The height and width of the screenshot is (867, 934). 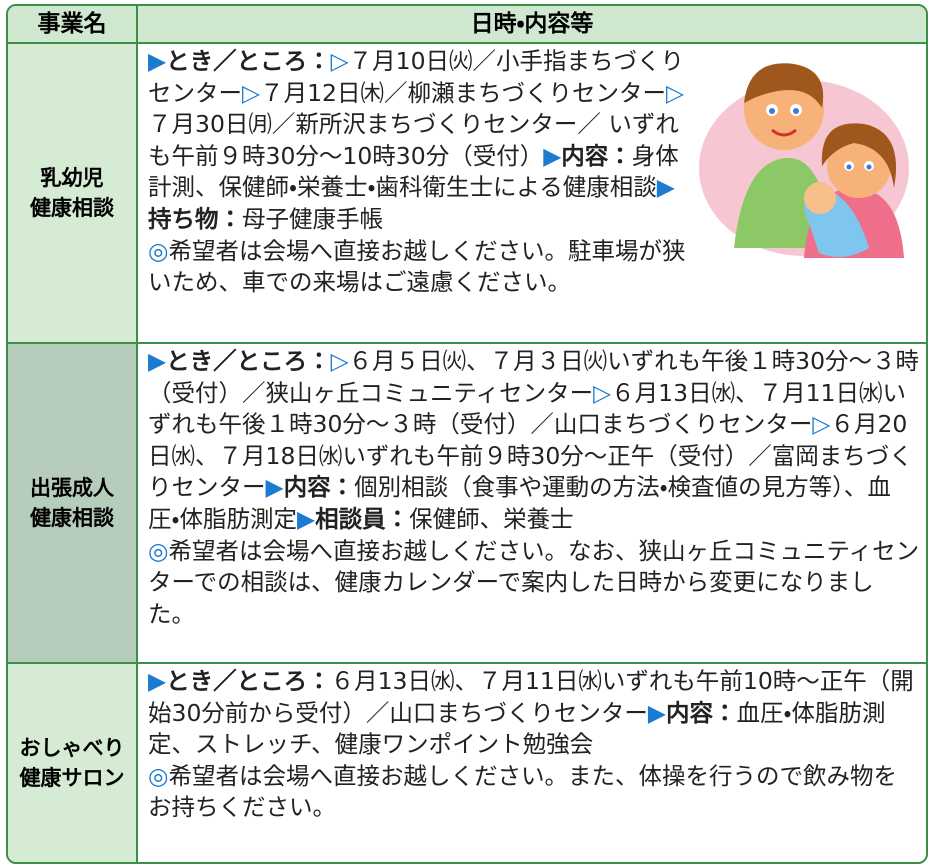 I want to click on row-name-line: 健康サロン, so click(x=72, y=778).